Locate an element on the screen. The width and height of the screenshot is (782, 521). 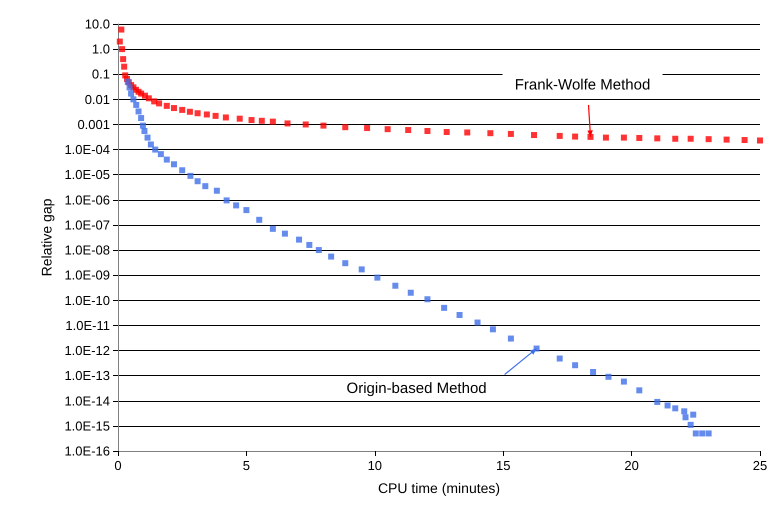
y-tick-label: 1.0 is located at coordinates (101, 49).